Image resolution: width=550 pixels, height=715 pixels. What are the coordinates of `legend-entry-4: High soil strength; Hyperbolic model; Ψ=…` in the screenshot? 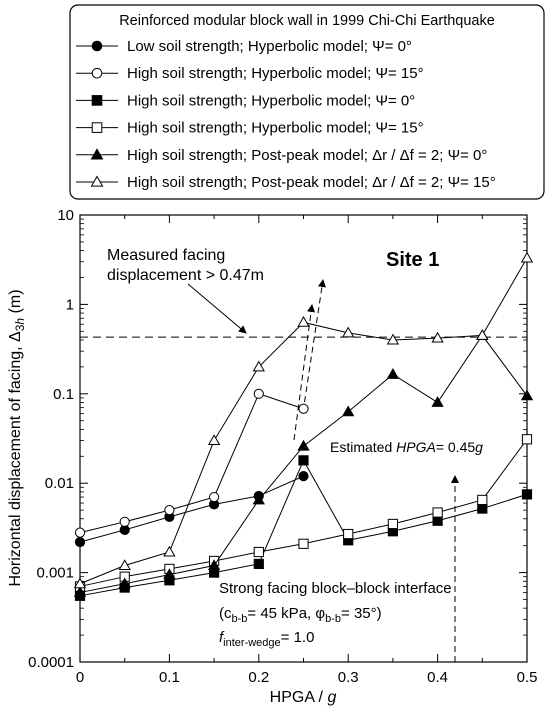 It's located at (250, 128).